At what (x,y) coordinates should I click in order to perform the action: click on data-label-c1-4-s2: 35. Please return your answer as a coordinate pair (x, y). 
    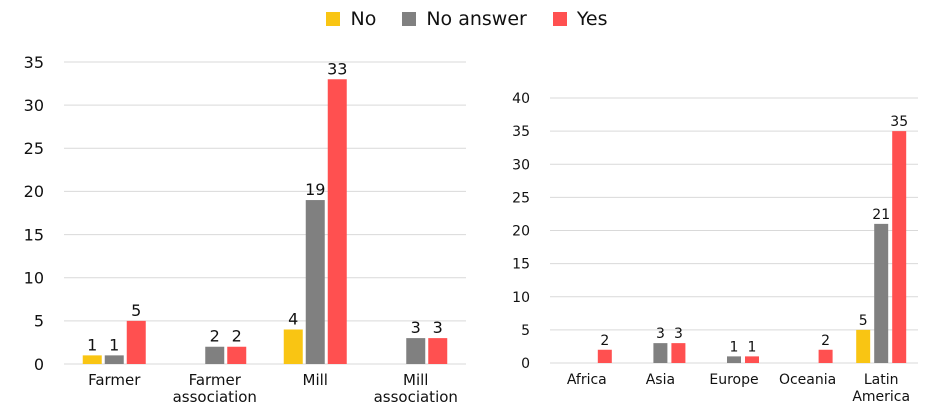
    Looking at the image, I should click on (899, 122).